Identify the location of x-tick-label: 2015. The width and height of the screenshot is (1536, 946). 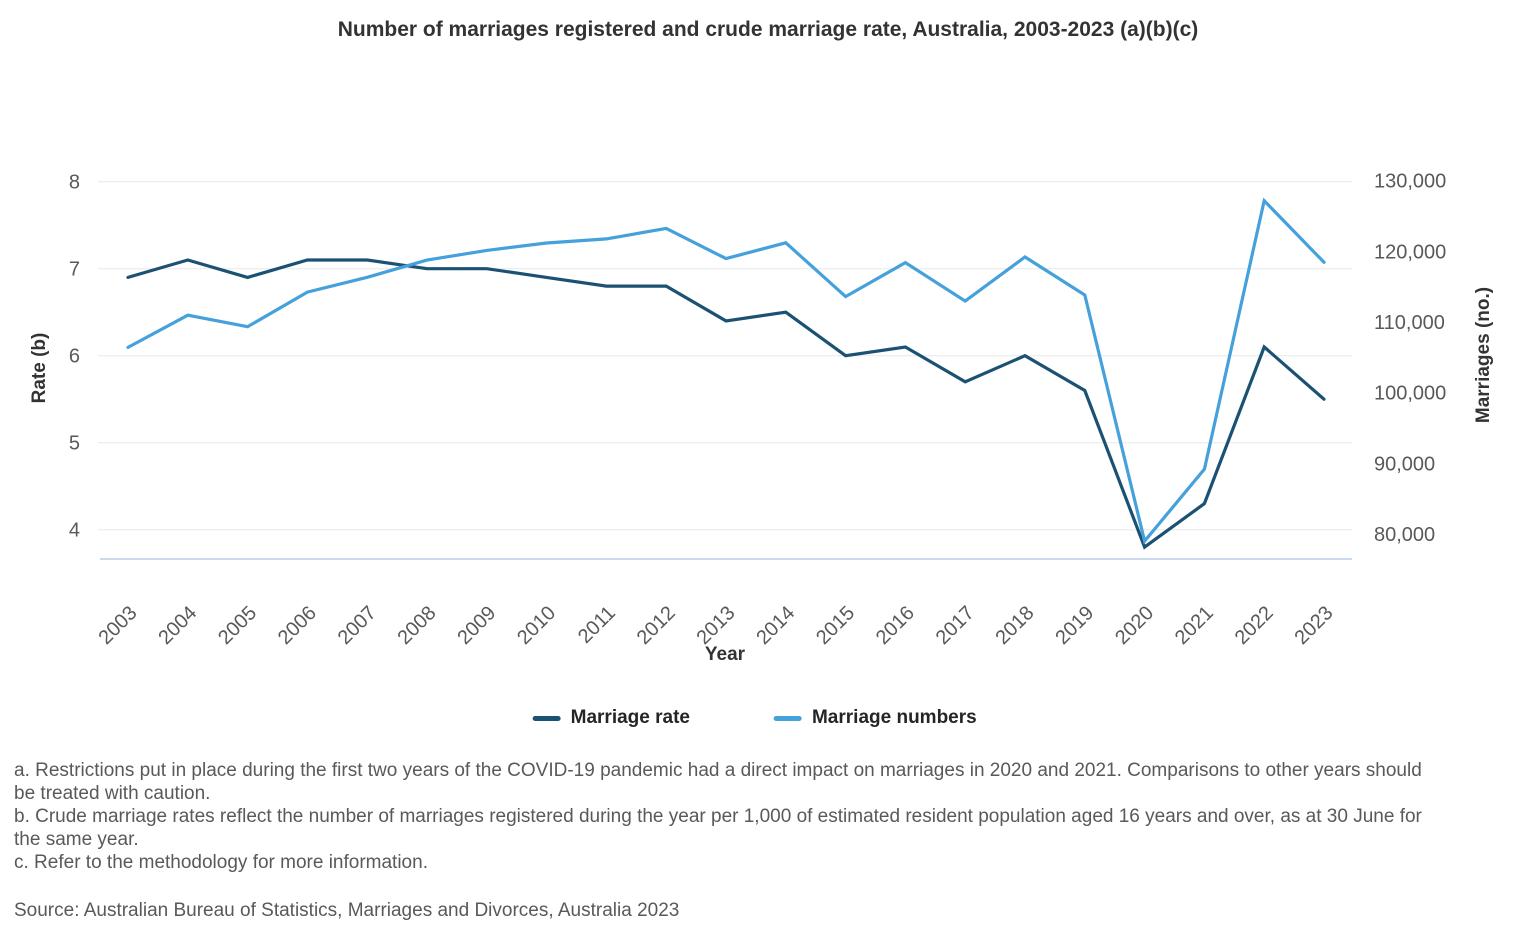
(835, 625).